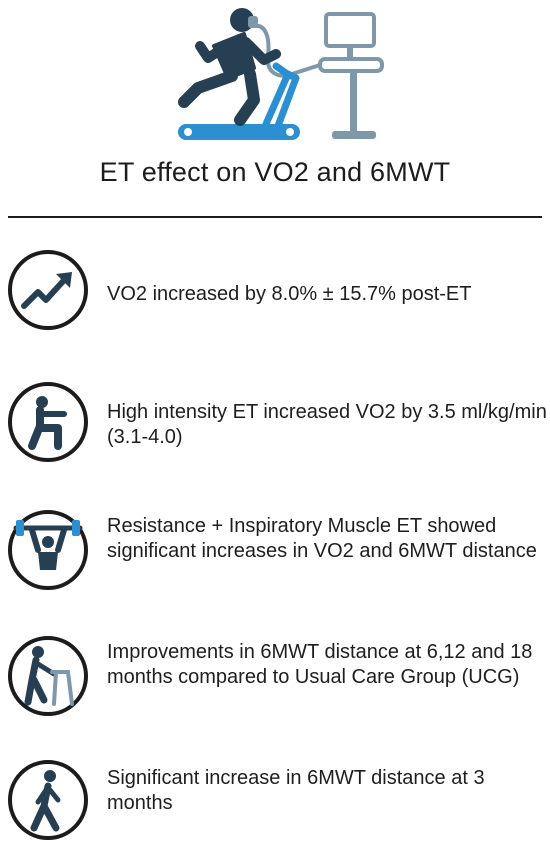 This screenshot has width=550, height=858. I want to click on runner-icon, so click(229, 67).